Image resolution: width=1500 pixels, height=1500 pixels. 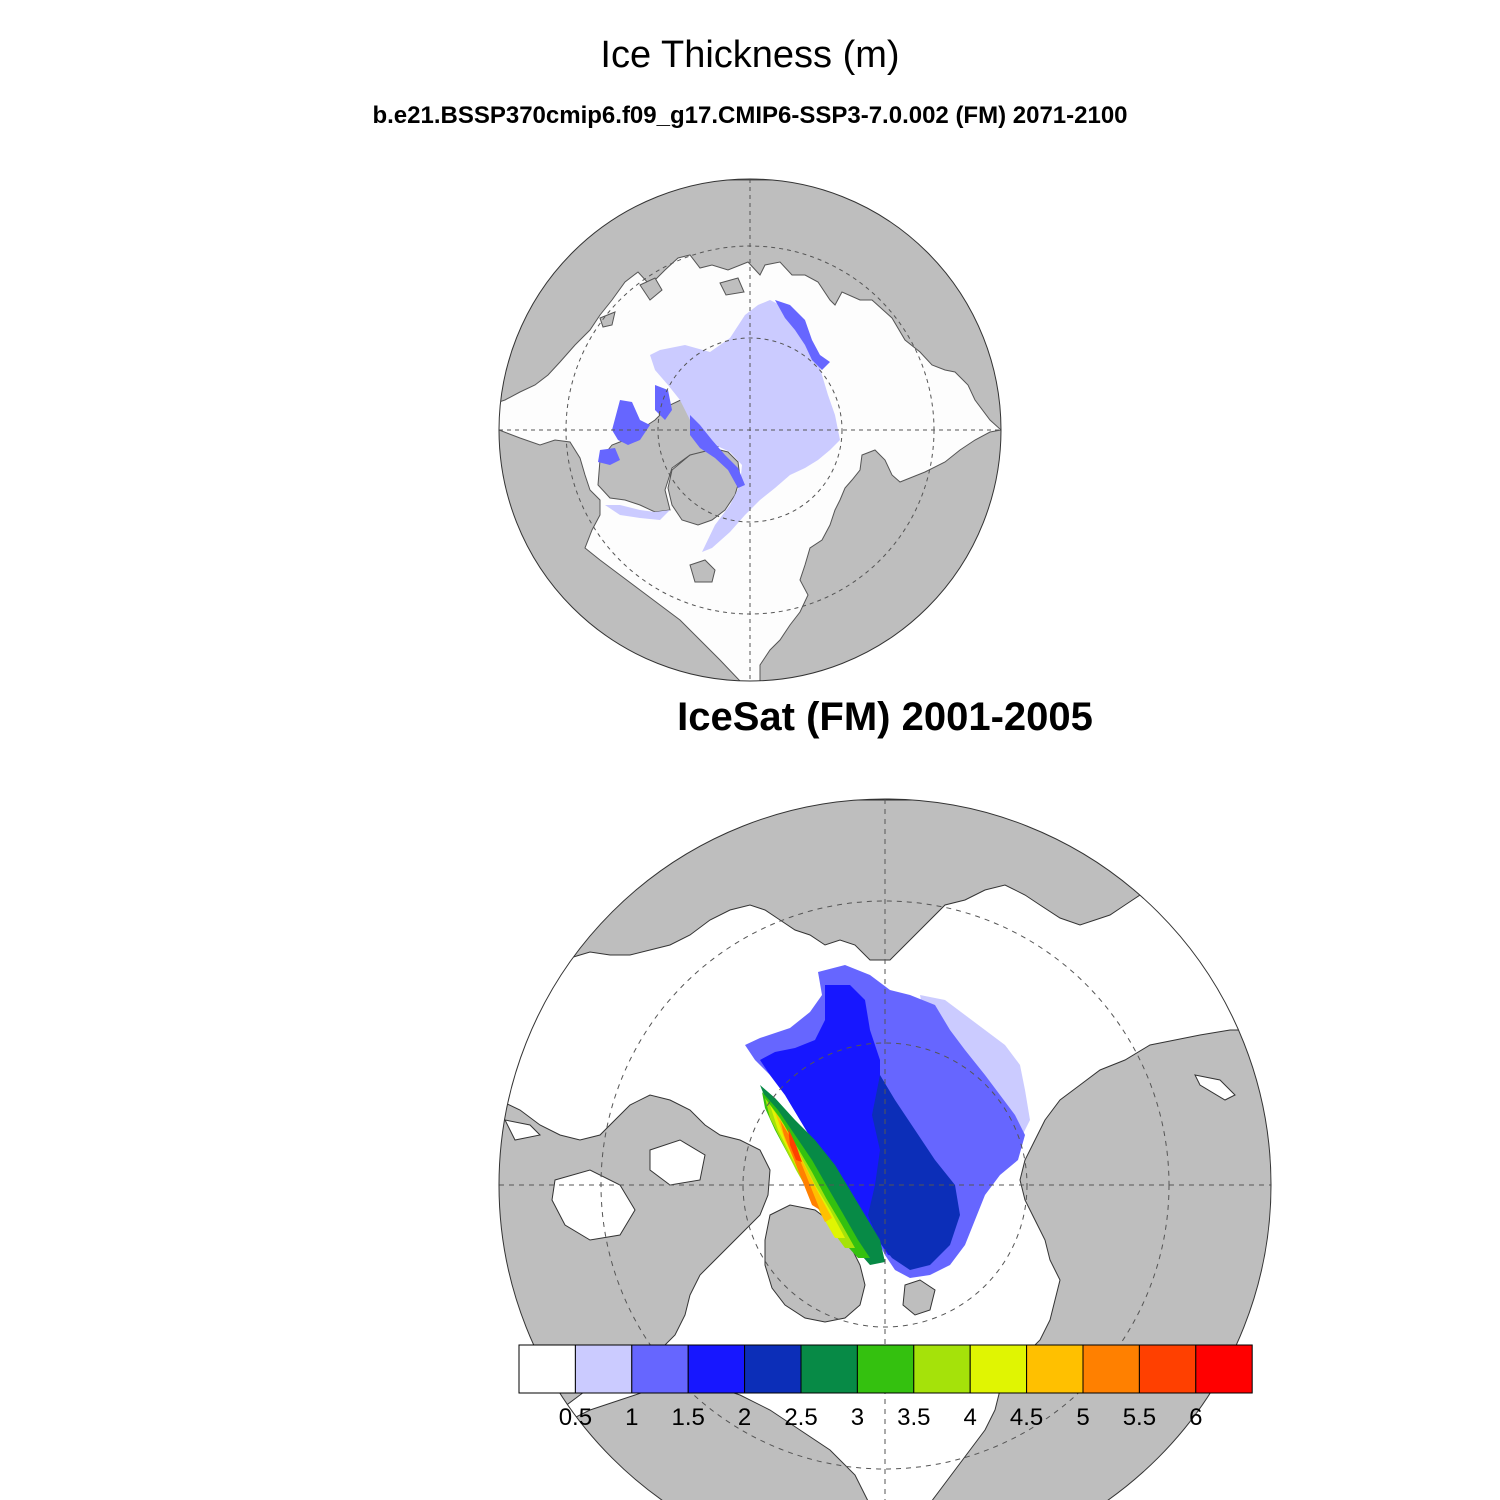 I want to click on model-graticule, so click(x=750, y=430).